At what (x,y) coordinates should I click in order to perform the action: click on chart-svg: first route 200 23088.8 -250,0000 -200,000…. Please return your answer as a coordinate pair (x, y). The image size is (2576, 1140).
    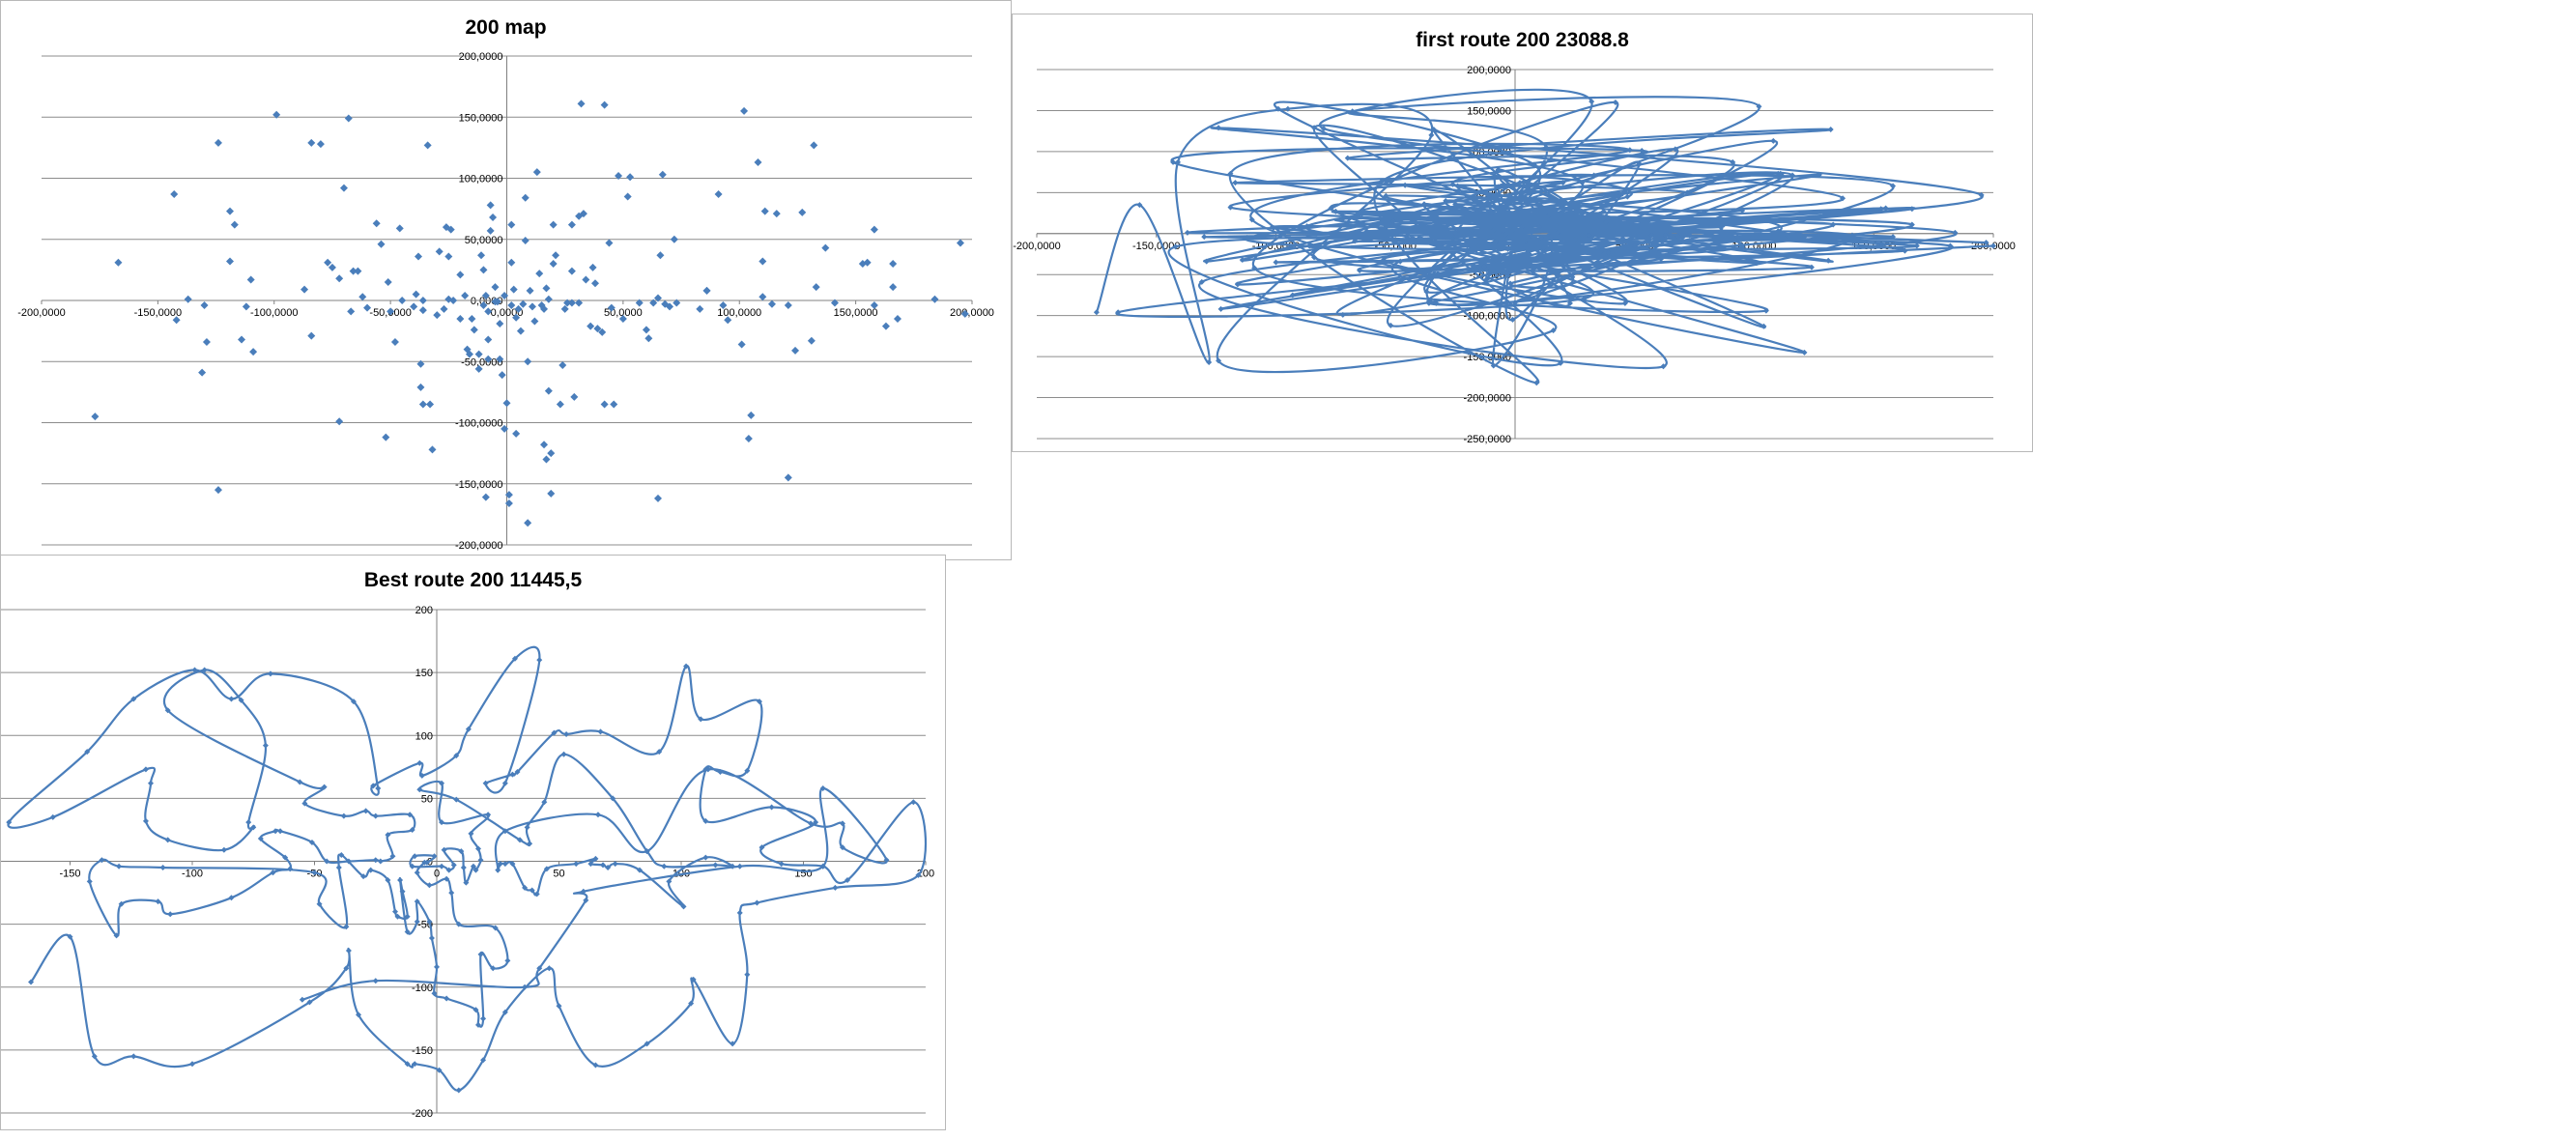
    Looking at the image, I should click on (1515, 237).